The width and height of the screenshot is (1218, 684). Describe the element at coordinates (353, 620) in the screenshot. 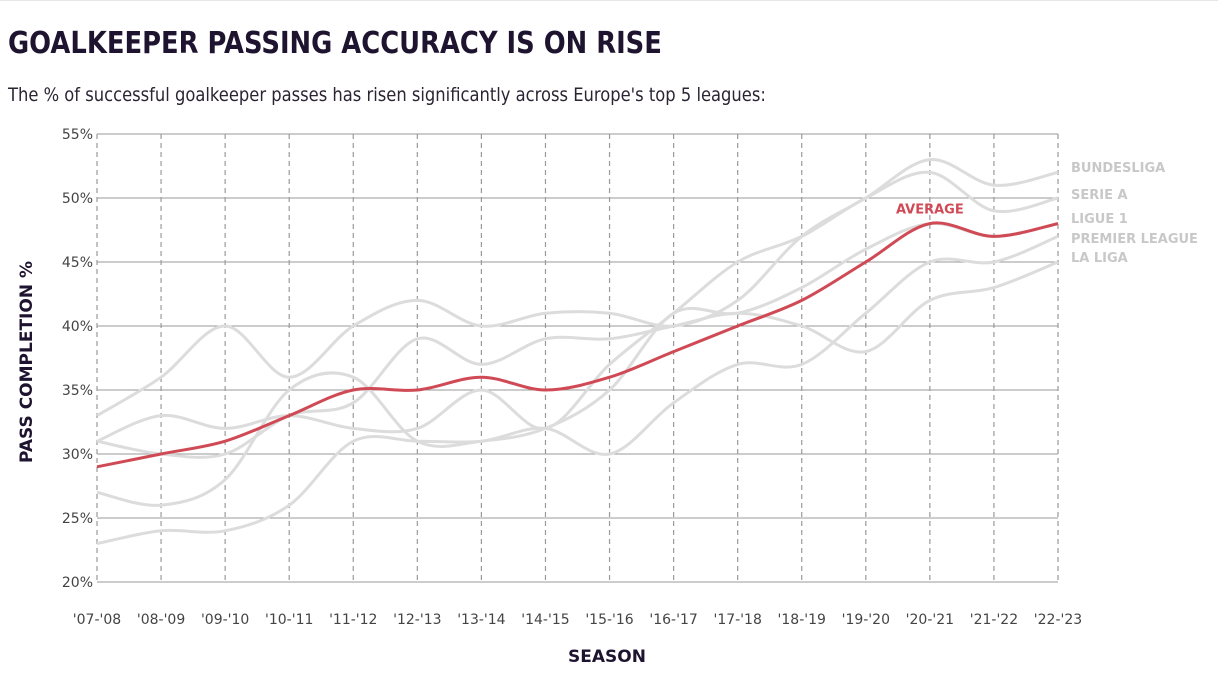

I see `x-tick-label: '11-'12` at that location.